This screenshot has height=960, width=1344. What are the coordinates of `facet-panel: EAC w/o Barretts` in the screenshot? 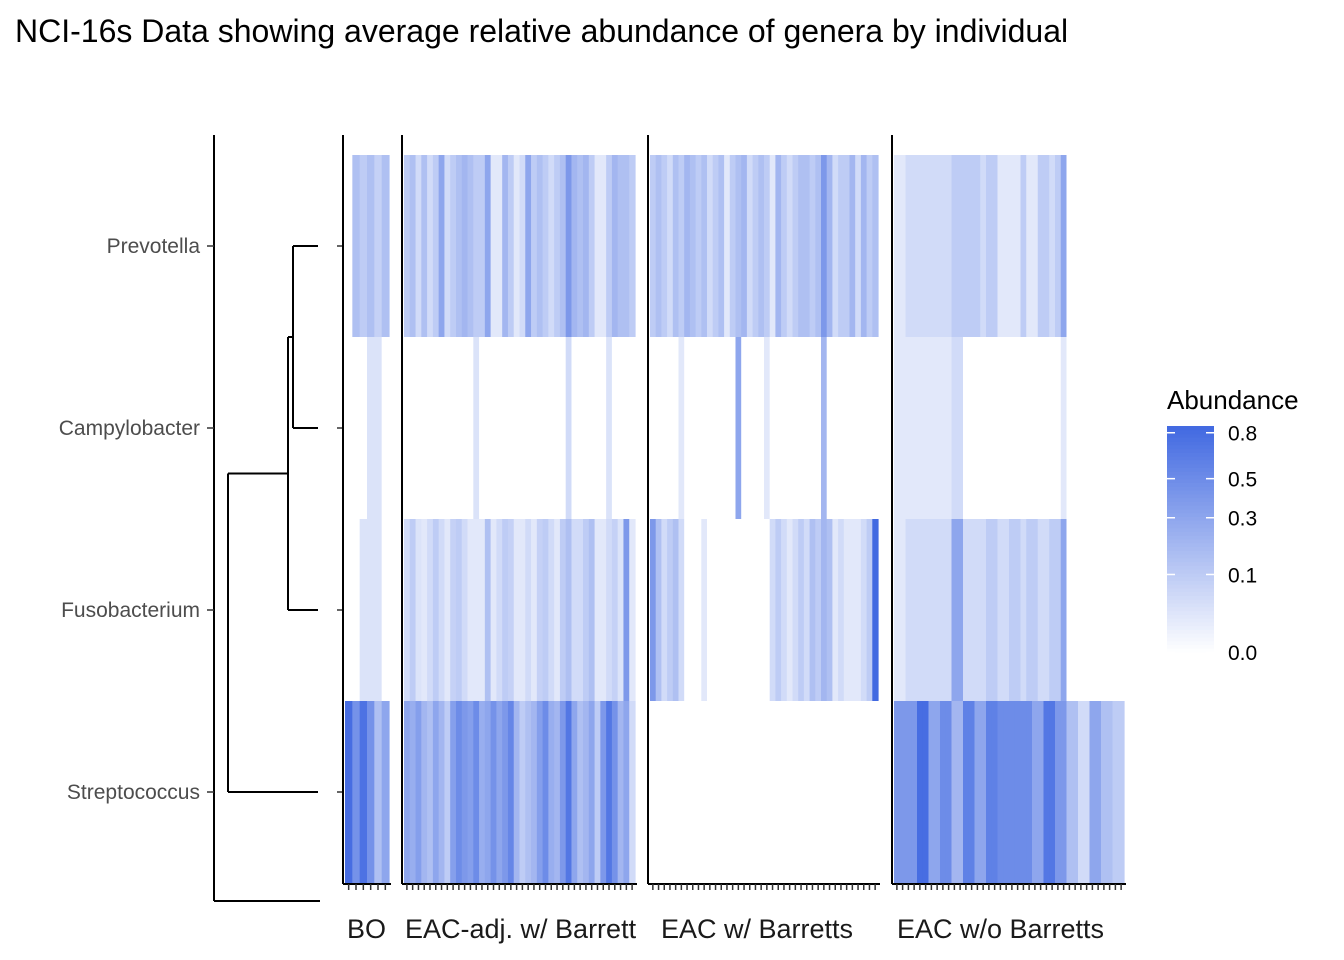 It's located at (1008, 539).